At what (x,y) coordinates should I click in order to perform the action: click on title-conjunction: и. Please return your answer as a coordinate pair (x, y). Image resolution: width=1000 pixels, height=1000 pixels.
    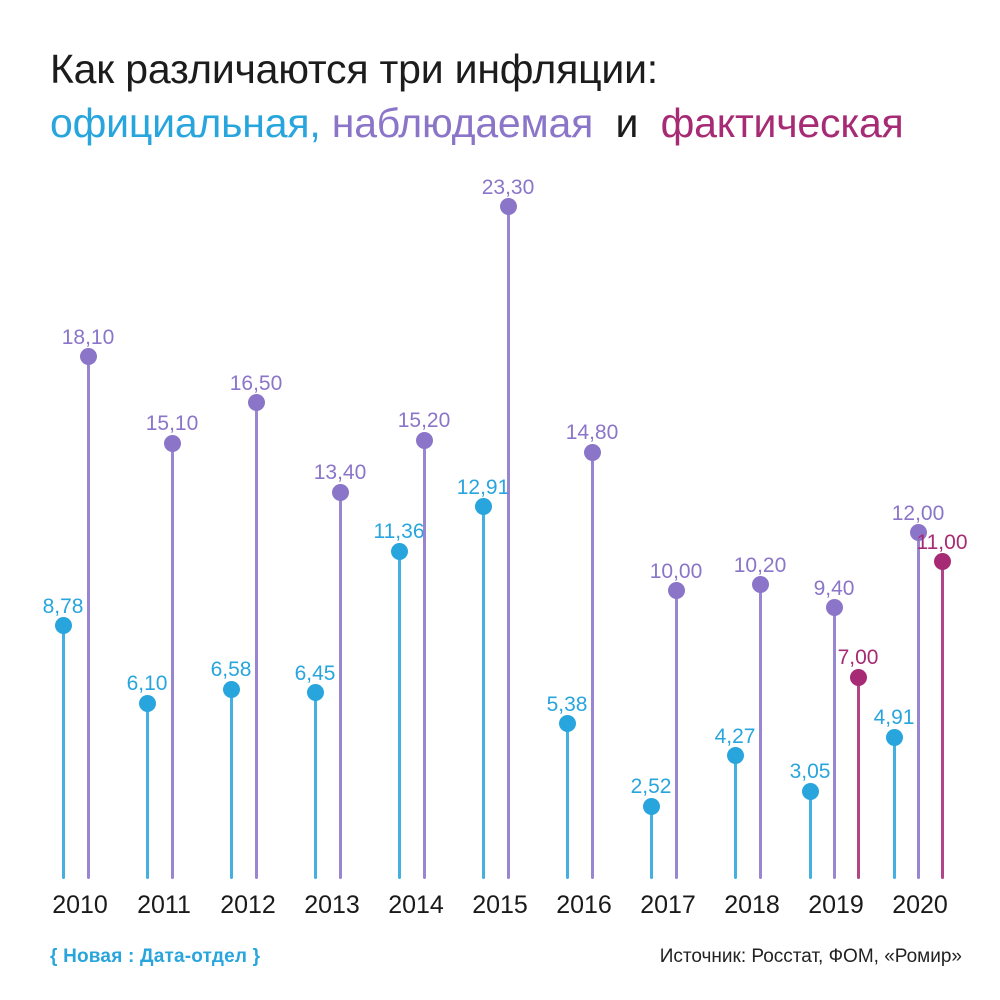
    Looking at the image, I should click on (627, 123).